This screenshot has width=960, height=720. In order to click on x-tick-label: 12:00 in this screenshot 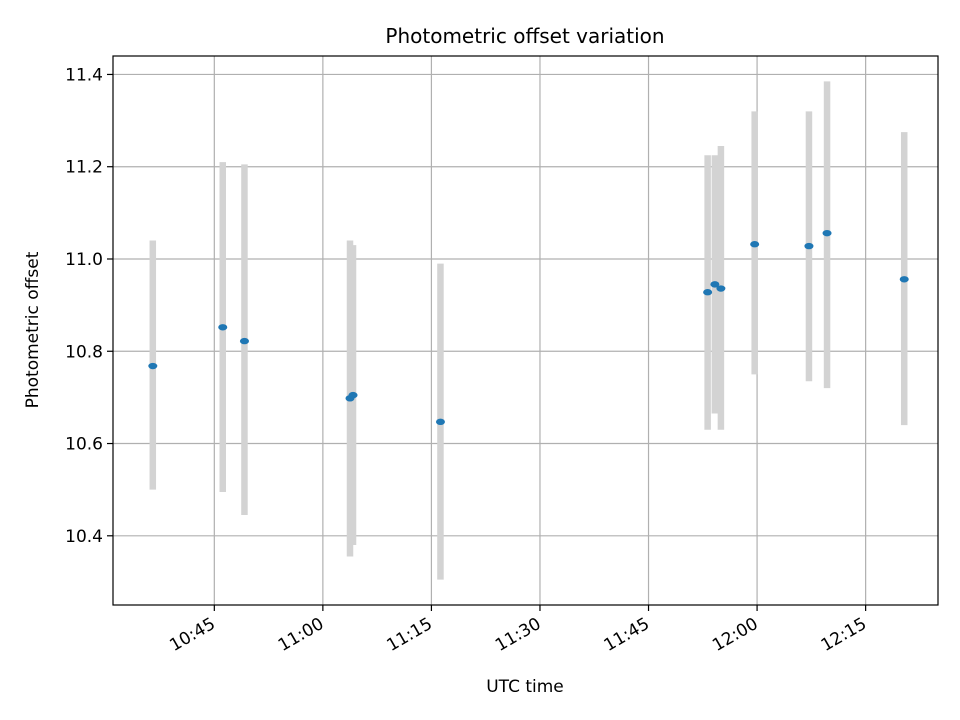, I will do `click(735, 635)`.